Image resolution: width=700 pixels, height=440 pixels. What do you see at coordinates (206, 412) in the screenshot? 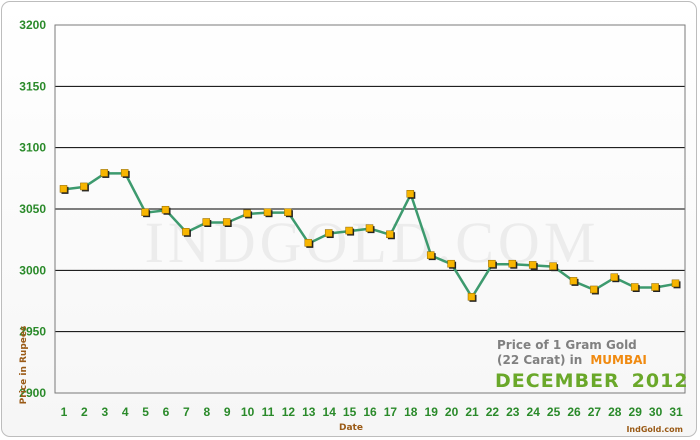
I see `x-tick-label: 8` at bounding box center [206, 412].